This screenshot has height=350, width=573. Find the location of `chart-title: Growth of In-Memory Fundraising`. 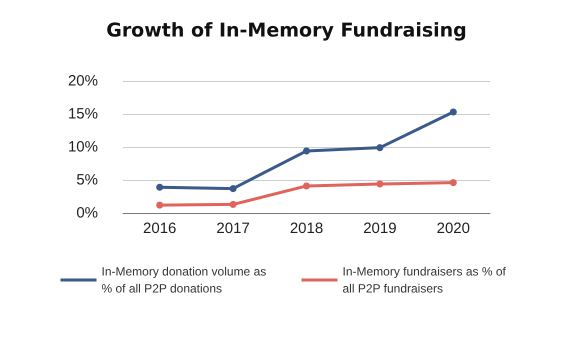

chart-title: Growth of In-Memory Fundraising is located at coordinates (286, 31).